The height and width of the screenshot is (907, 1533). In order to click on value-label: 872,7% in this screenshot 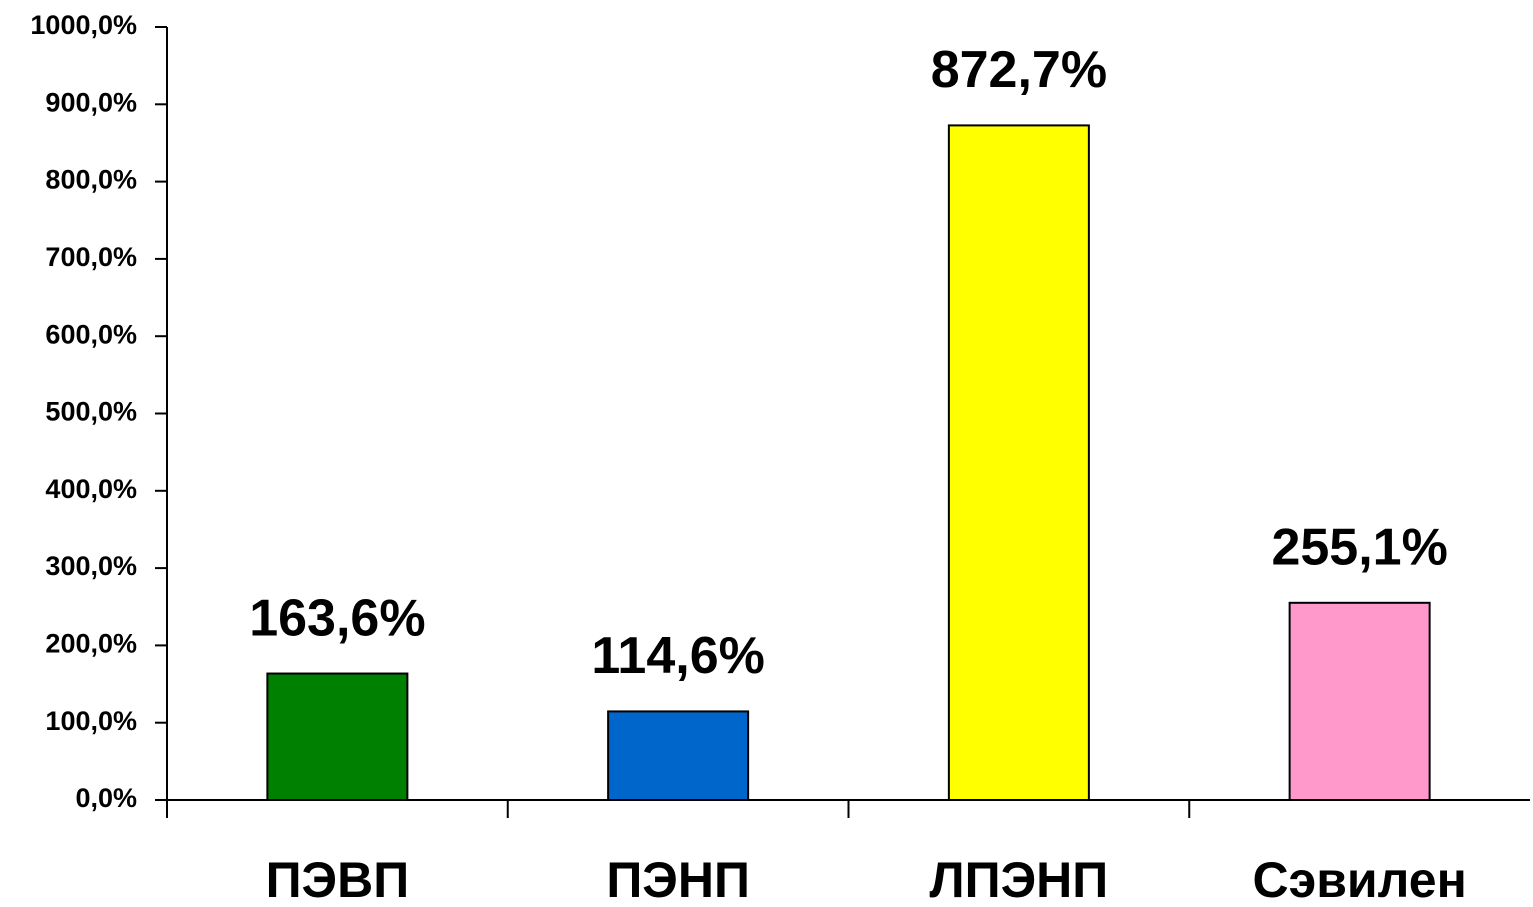, I will do `click(1019, 70)`.